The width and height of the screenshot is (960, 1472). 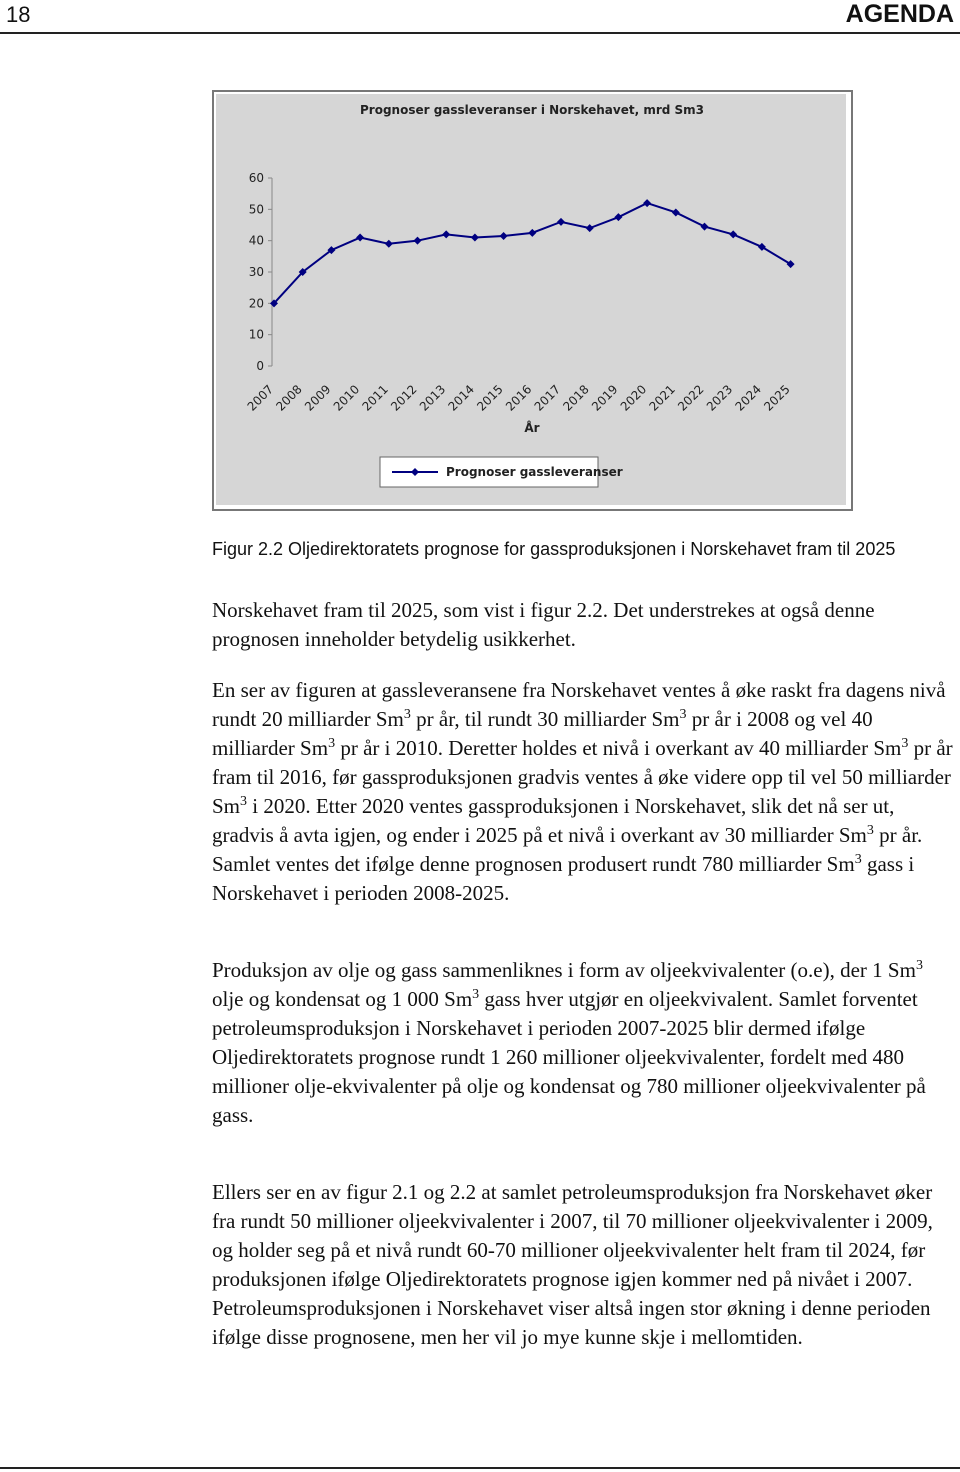 I want to click on header-rule, so click(x=480, y=33).